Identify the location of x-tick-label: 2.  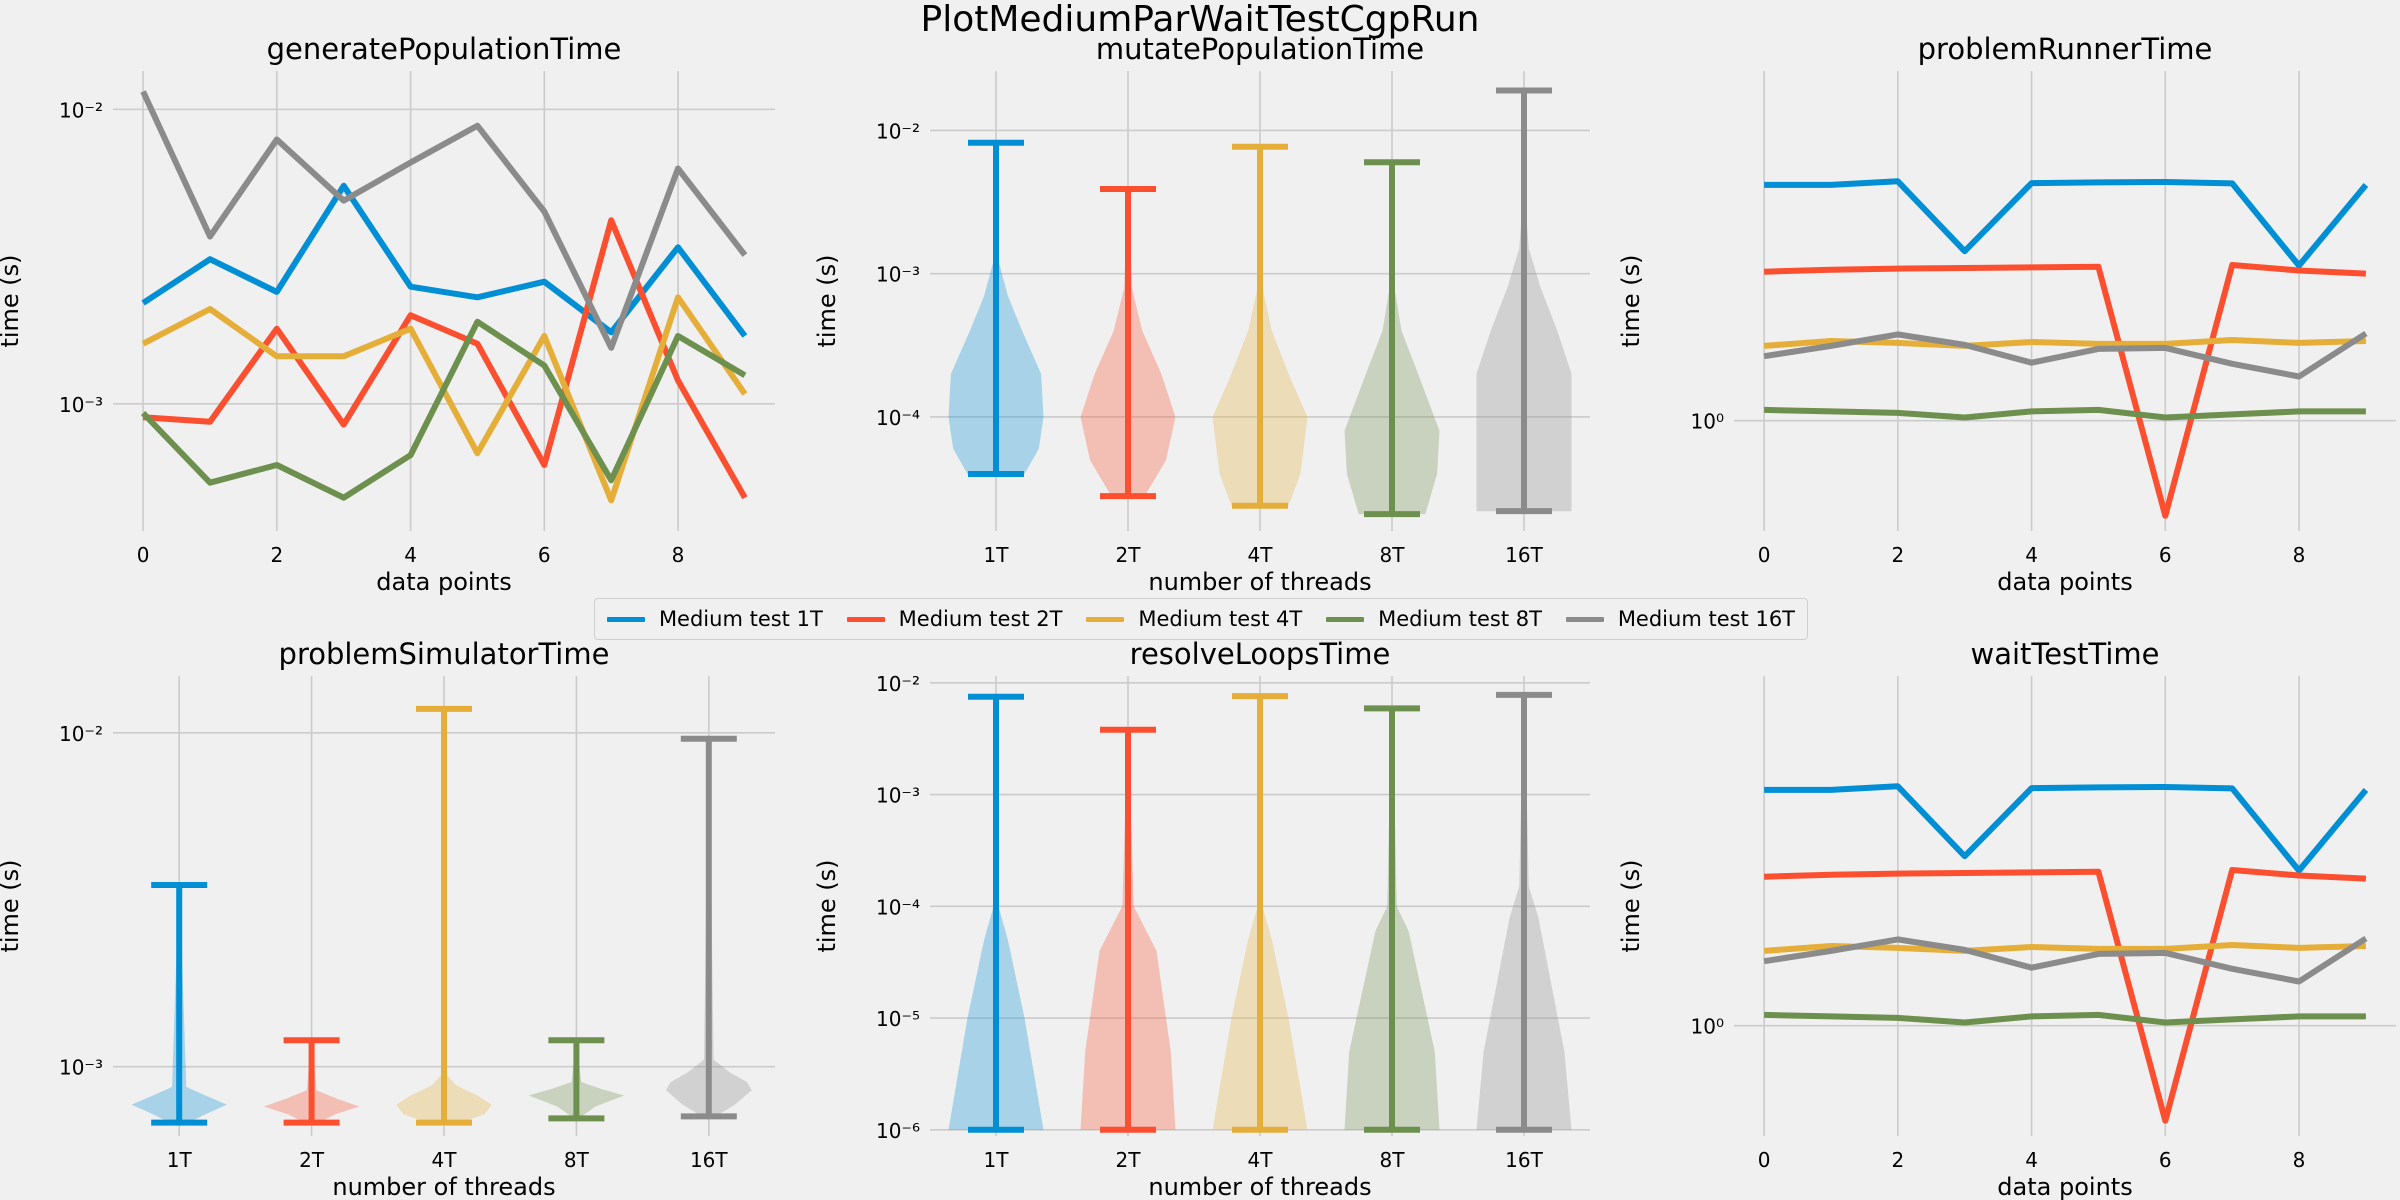
(276, 555).